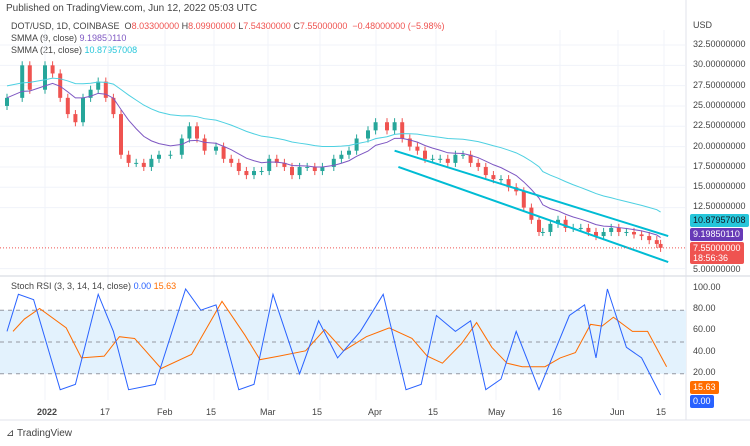  Describe the element at coordinates (704, 350) in the screenshot. I see `rsi-tick: 40.00` at that location.